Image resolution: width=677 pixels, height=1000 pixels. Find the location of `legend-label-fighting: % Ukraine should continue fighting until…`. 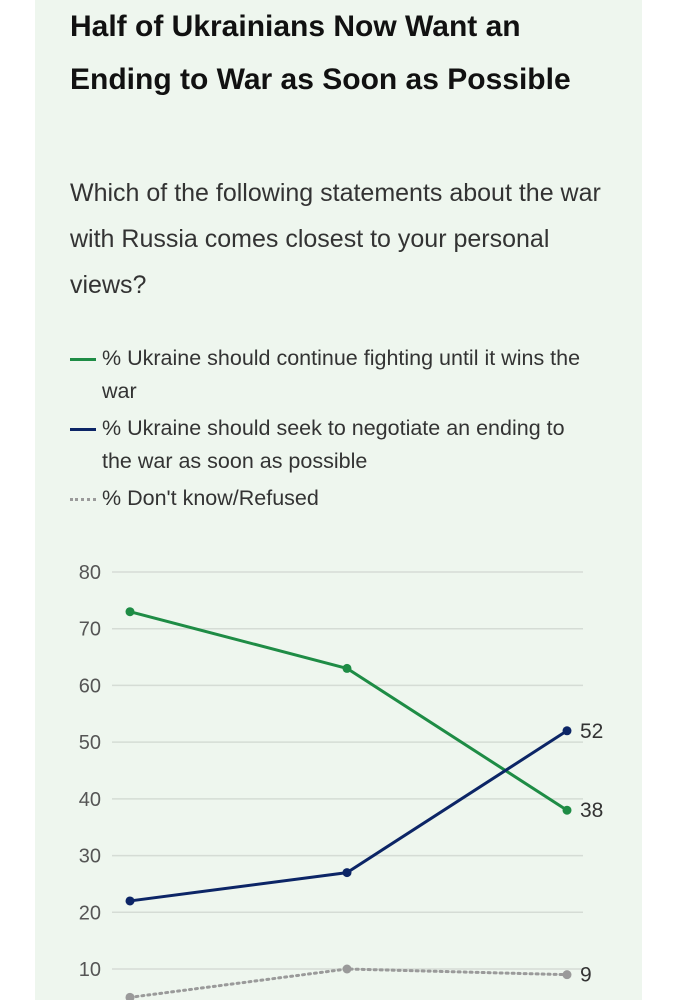

legend-label-fighting: % Ukraine should continue fighting until… is located at coordinates (341, 374).